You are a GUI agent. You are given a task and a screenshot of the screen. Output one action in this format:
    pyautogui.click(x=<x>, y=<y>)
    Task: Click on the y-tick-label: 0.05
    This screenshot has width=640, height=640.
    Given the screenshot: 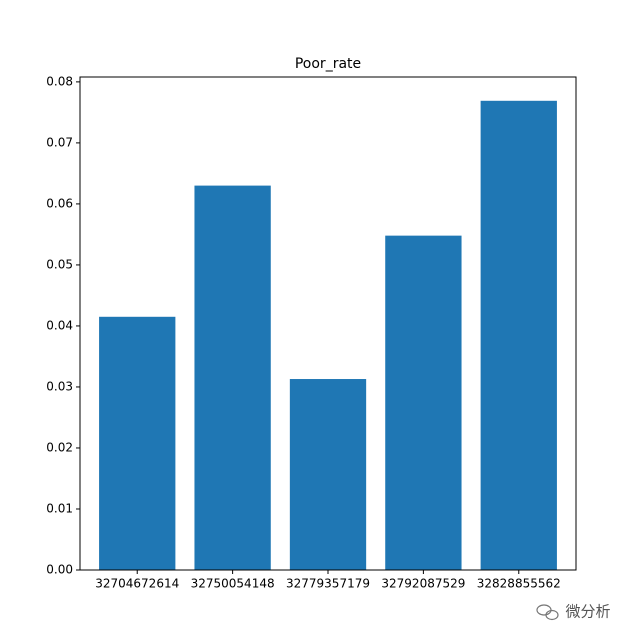 What is the action you would take?
    pyautogui.click(x=59, y=264)
    